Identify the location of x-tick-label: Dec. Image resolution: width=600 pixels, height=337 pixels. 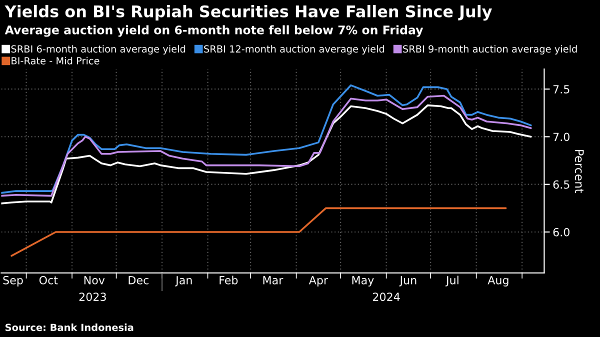
(138, 280).